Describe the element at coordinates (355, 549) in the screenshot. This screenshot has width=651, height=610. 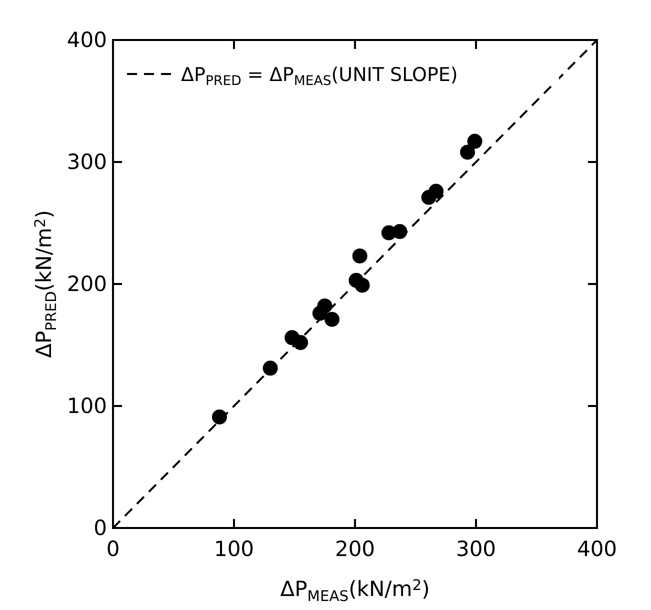
I see `x-tick-label: 200` at that location.